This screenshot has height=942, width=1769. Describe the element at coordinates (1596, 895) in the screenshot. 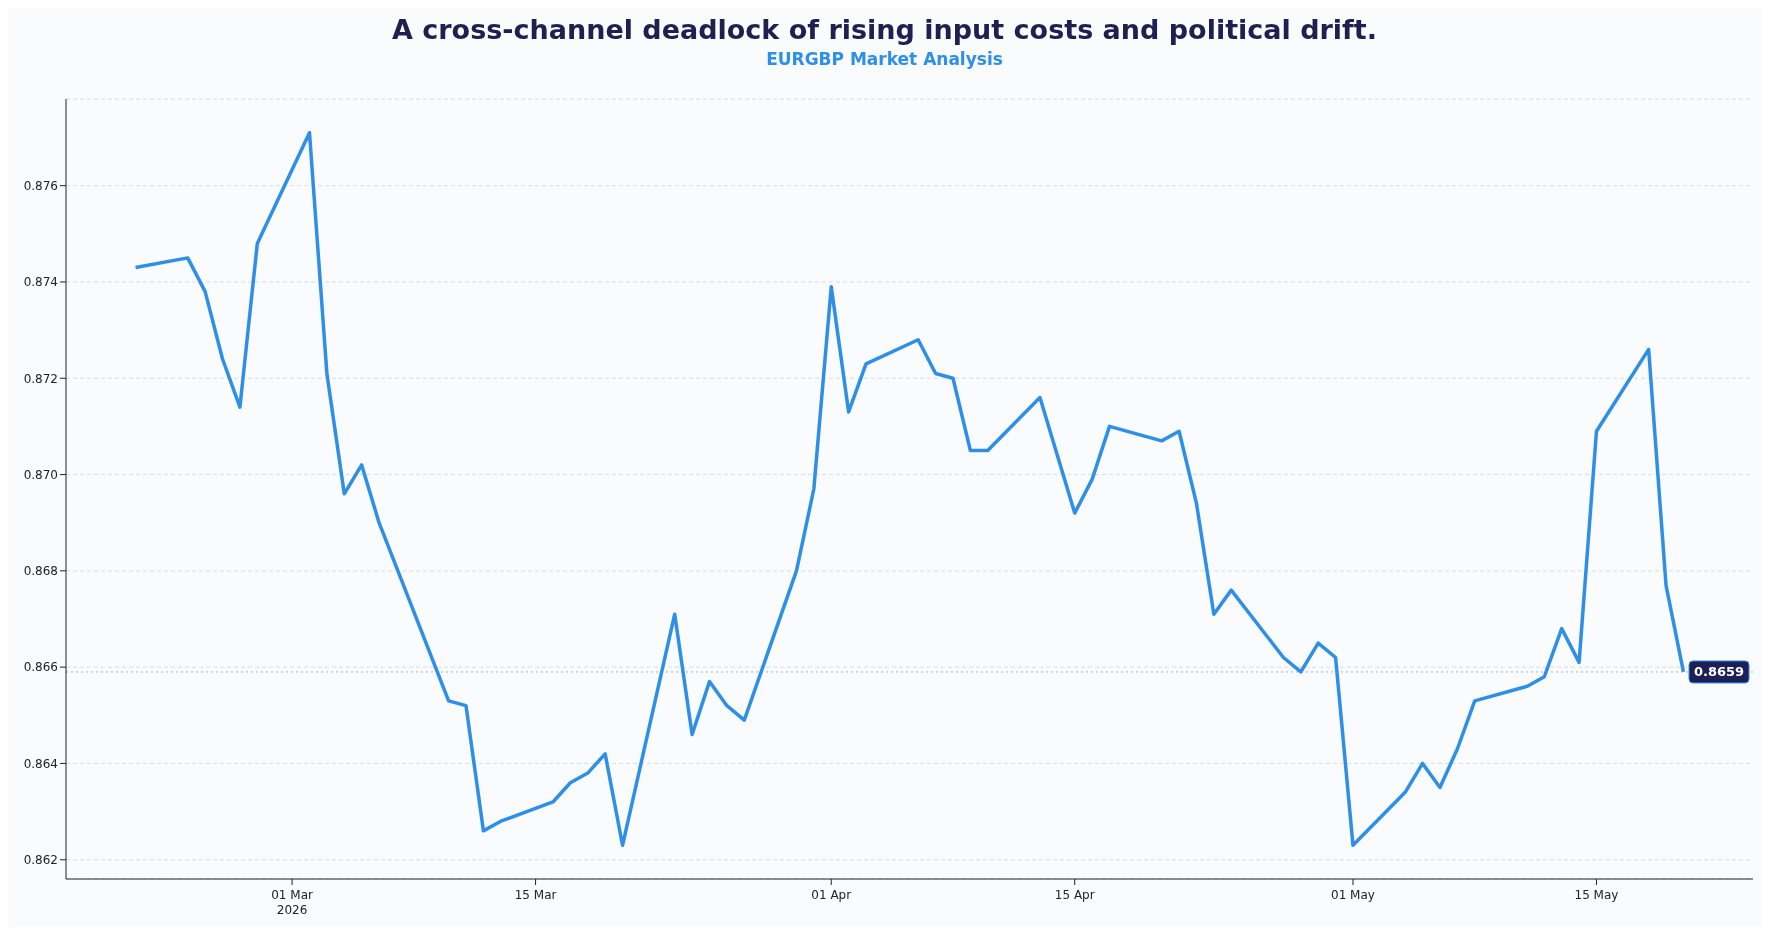

I see `x-tick-label: 15 May` at that location.